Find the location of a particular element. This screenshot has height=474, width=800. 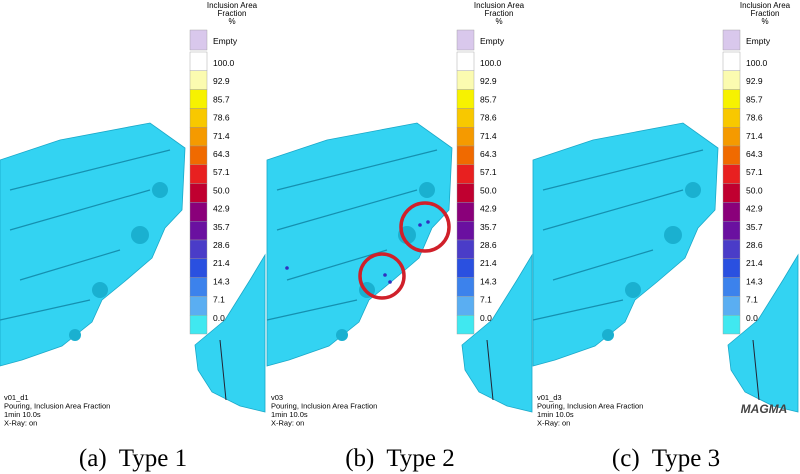

legend-title: Fraction is located at coordinates (765, 13).